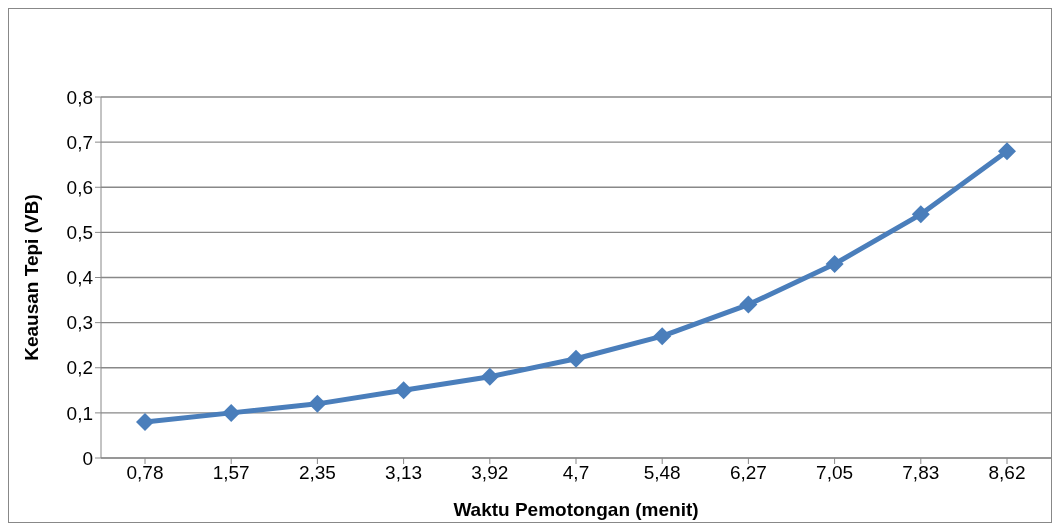 This screenshot has height=531, width=1060. Describe the element at coordinates (79, 233) in the screenshot. I see `y-tick-label: 0,5` at that location.